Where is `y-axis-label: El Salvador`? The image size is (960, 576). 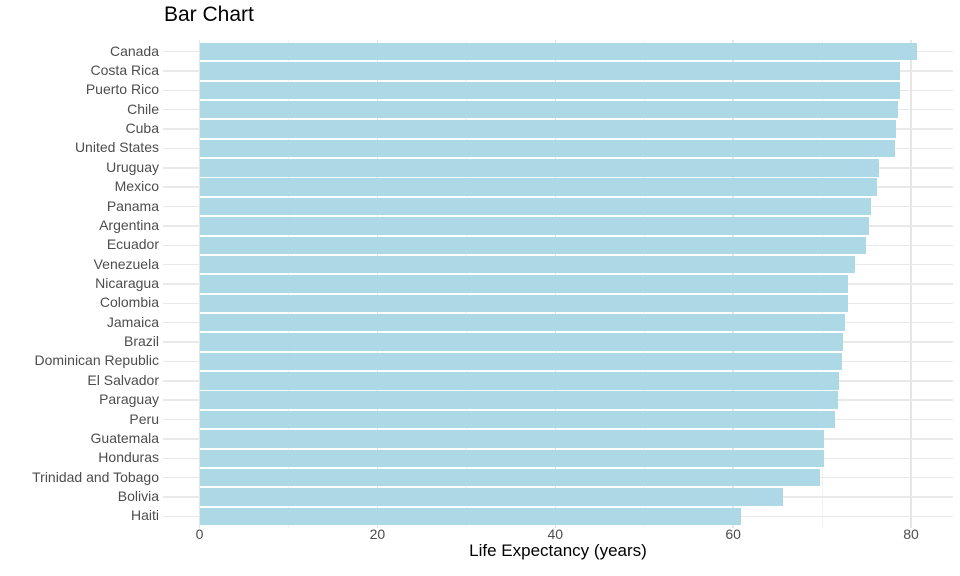
y-axis-label: El Salvador is located at coordinates (123, 379).